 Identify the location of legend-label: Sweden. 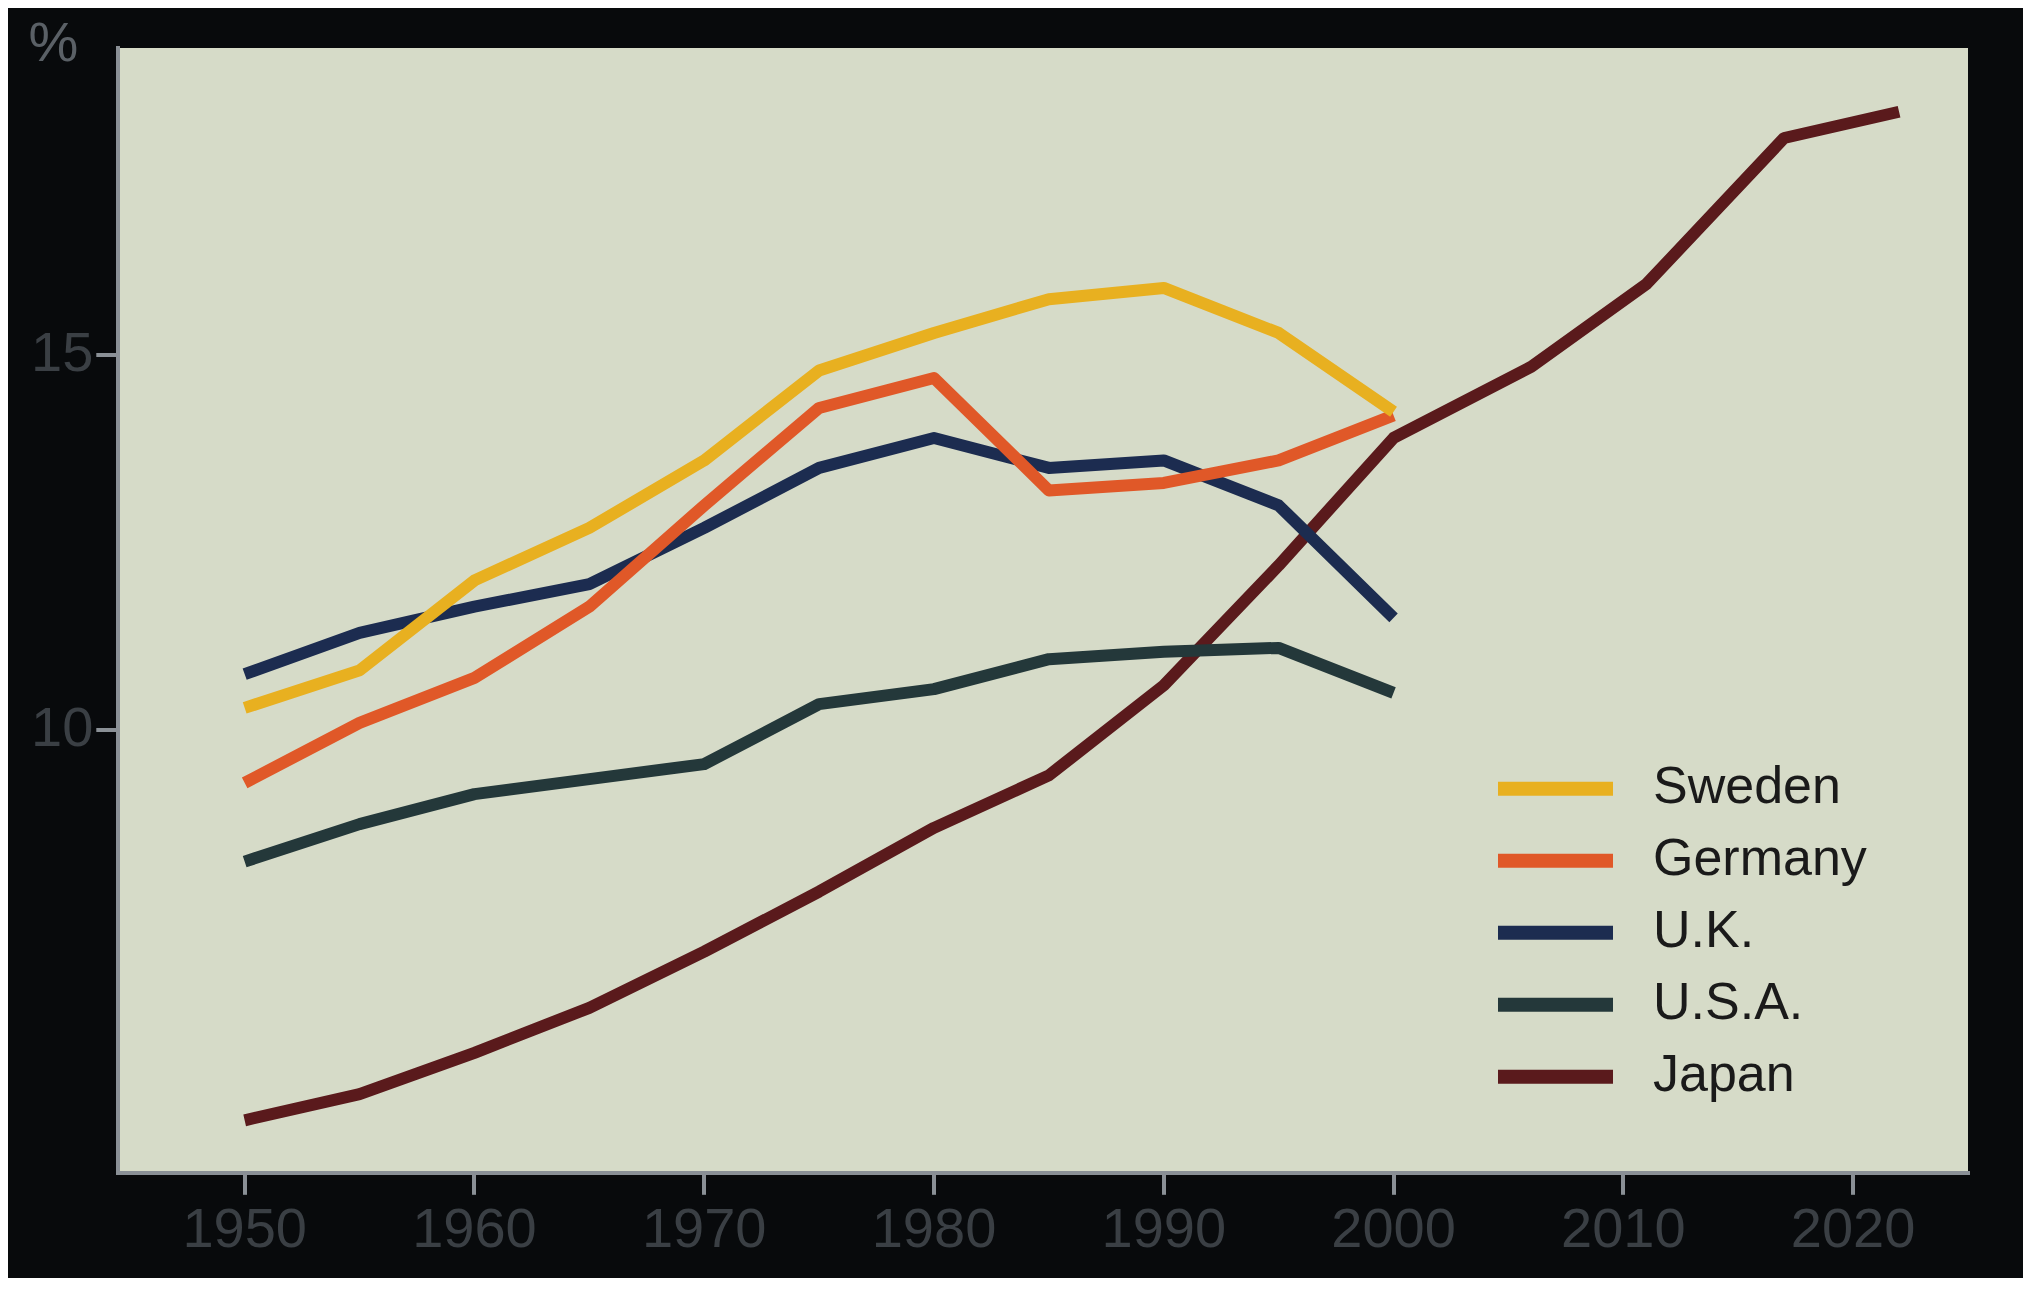
(1747, 785).